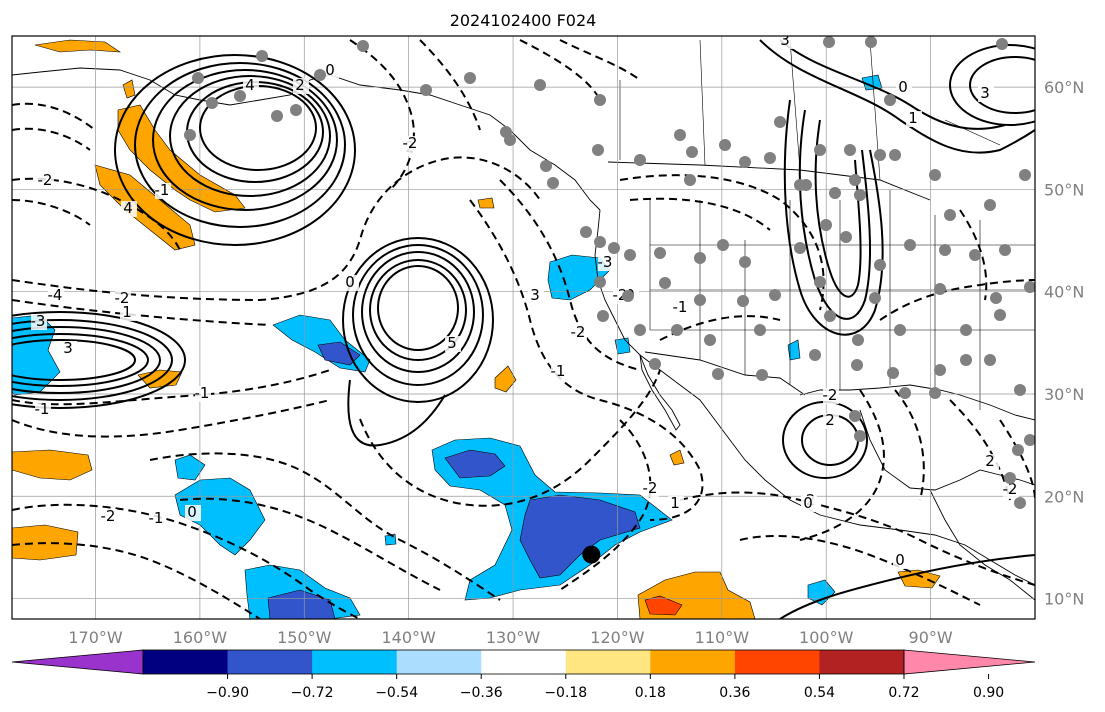  I want to click on contour-label: -2, so click(410, 143).